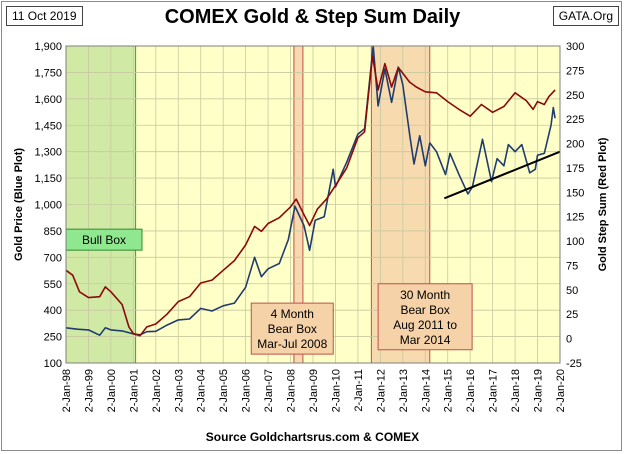 This screenshot has width=625, height=454. I want to click on left-axis-tick: 250, so click(53, 338).